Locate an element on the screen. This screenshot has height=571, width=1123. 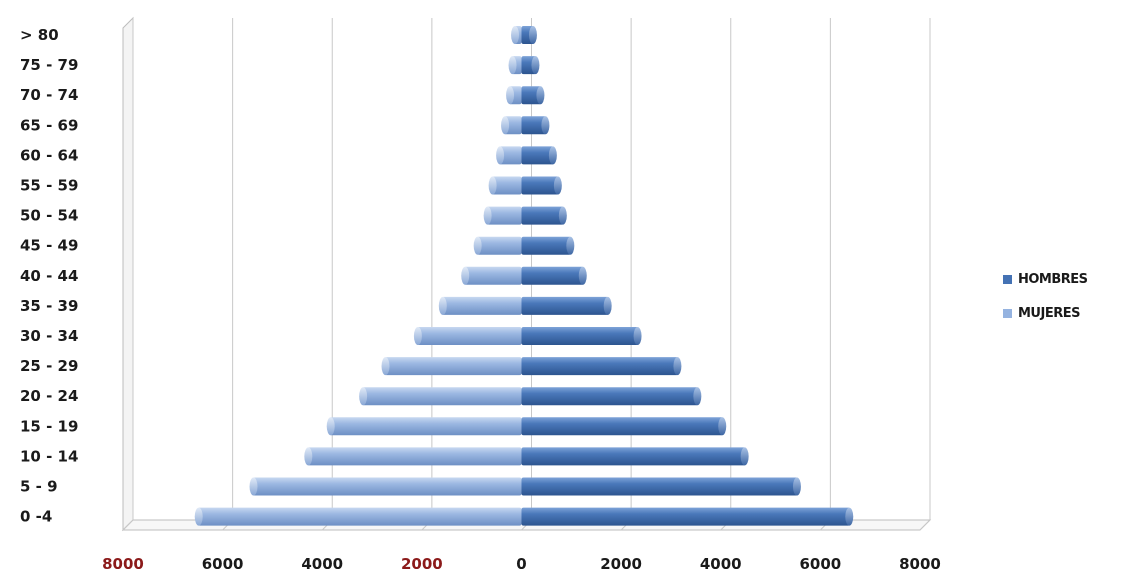
legend-swatch-hombres is located at coordinates (1007, 279).